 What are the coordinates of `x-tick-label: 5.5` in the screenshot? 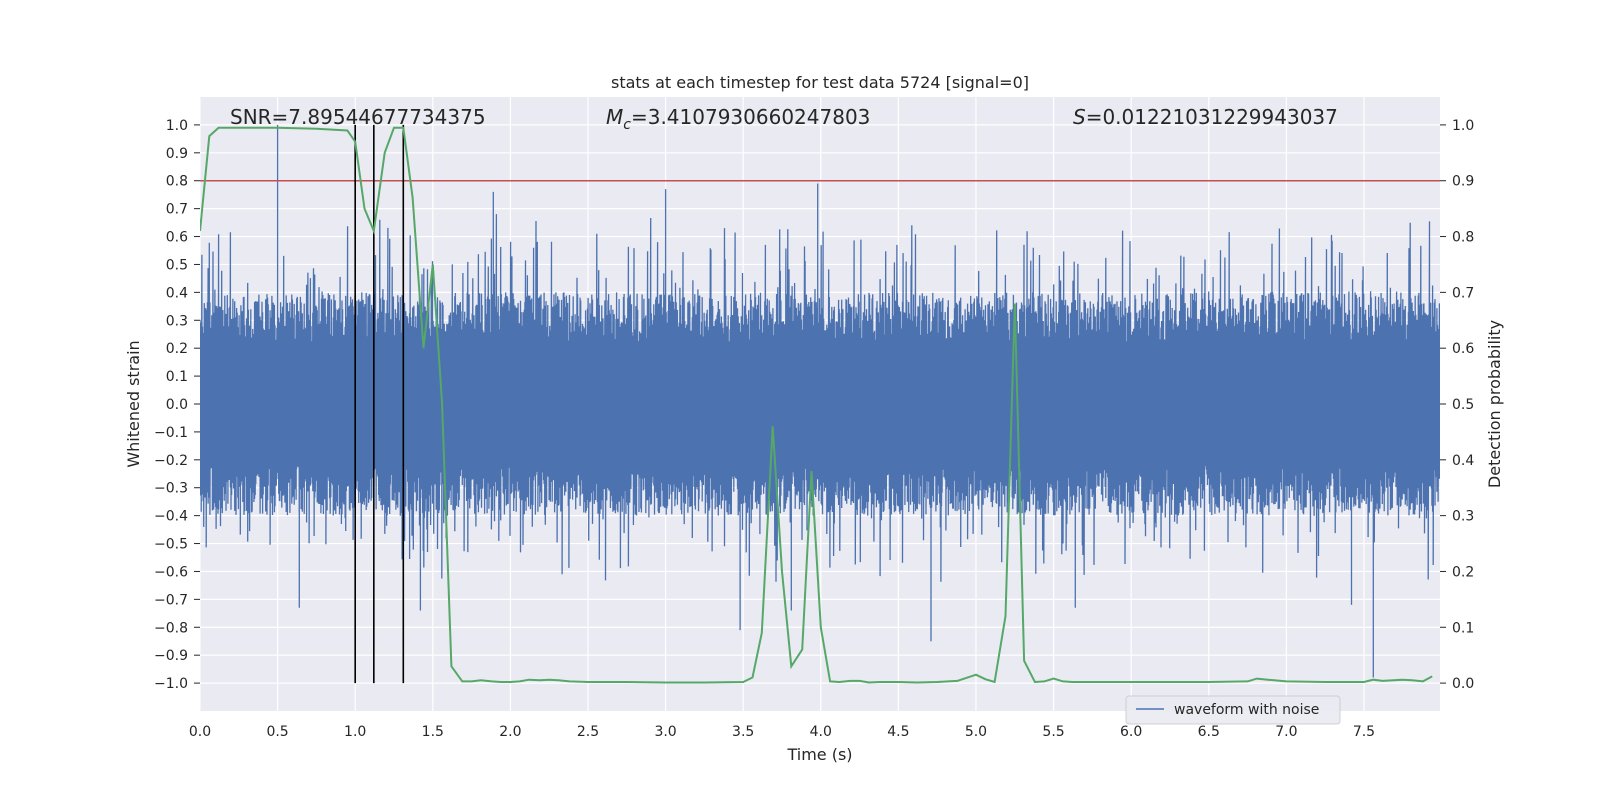 It's located at (1053, 732).